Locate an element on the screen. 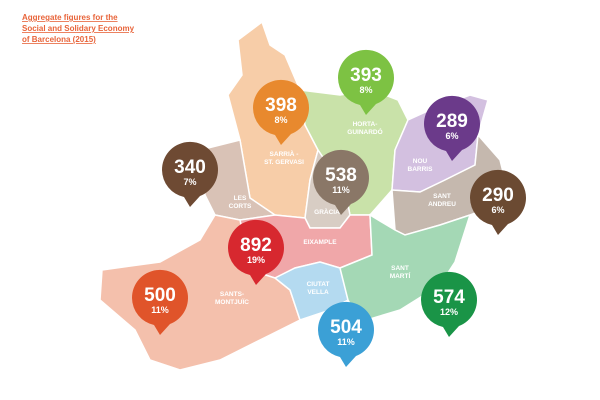 Image resolution: width=600 pixels, height=400 pixels. pin-count: 398 is located at coordinates (281, 105).